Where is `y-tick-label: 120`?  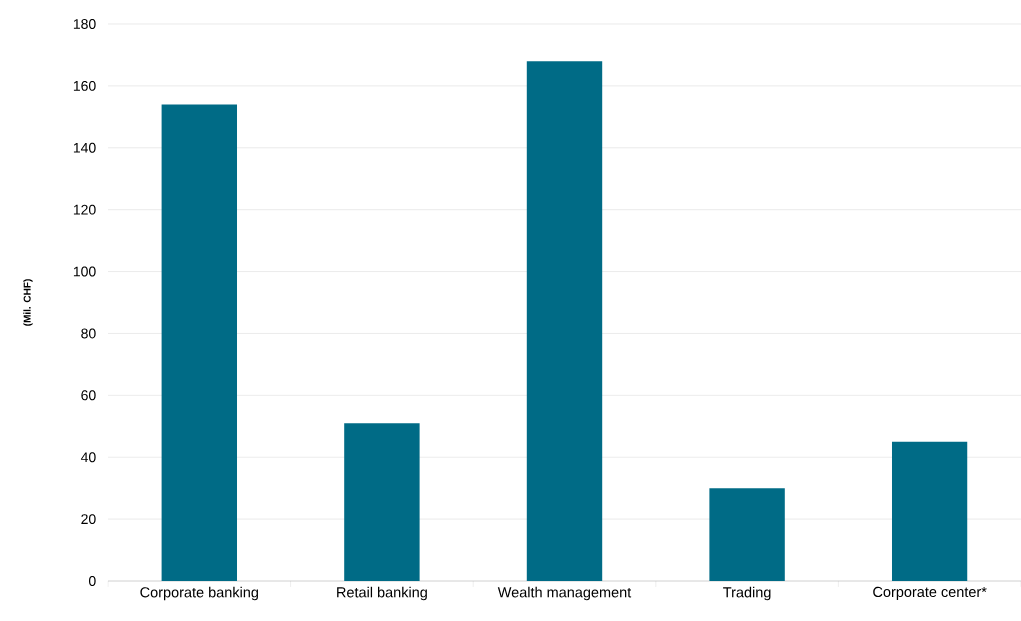
y-tick-label: 120 is located at coordinates (84, 209).